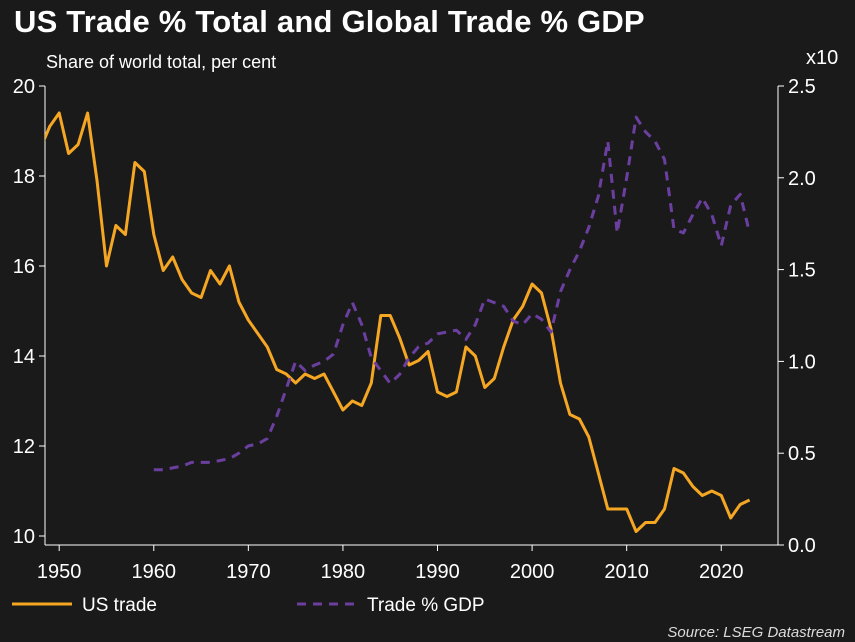  What do you see at coordinates (329, 21) in the screenshot?
I see `chart-title: US Trade % Total and Global Trade % GDP` at bounding box center [329, 21].